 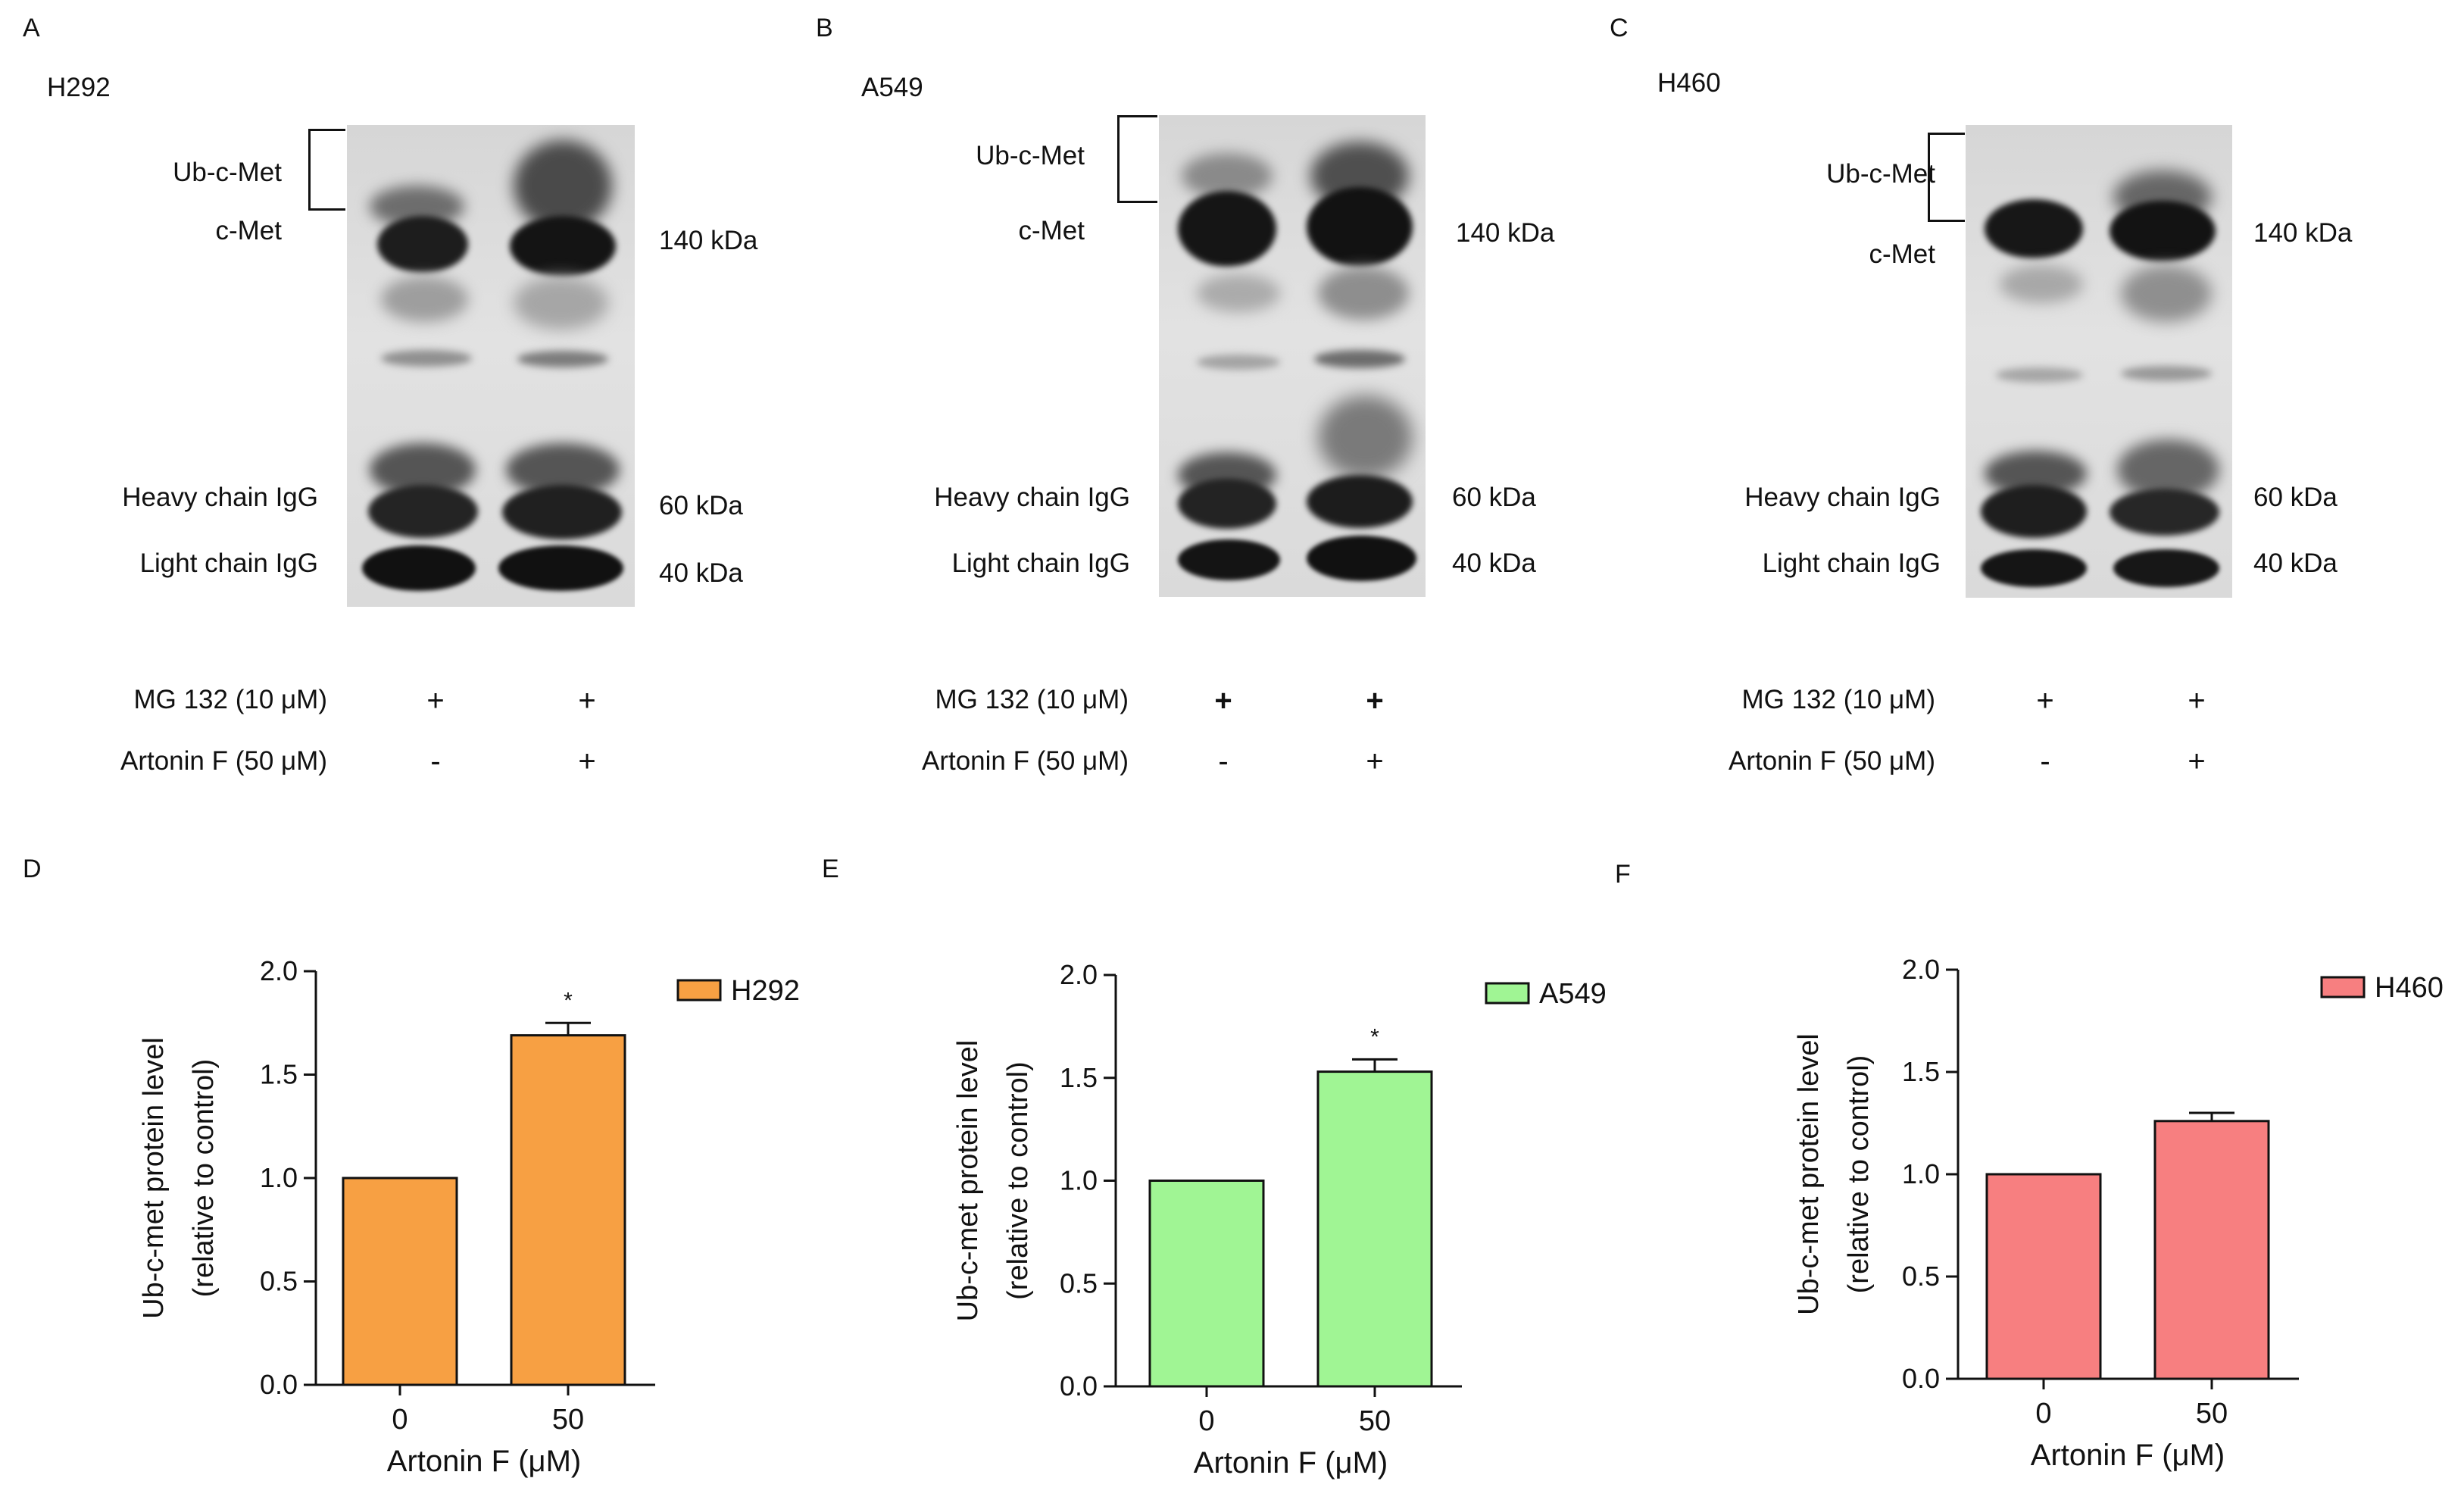 What do you see at coordinates (1623, 875) in the screenshot?
I see `panel-letter-f: F` at bounding box center [1623, 875].